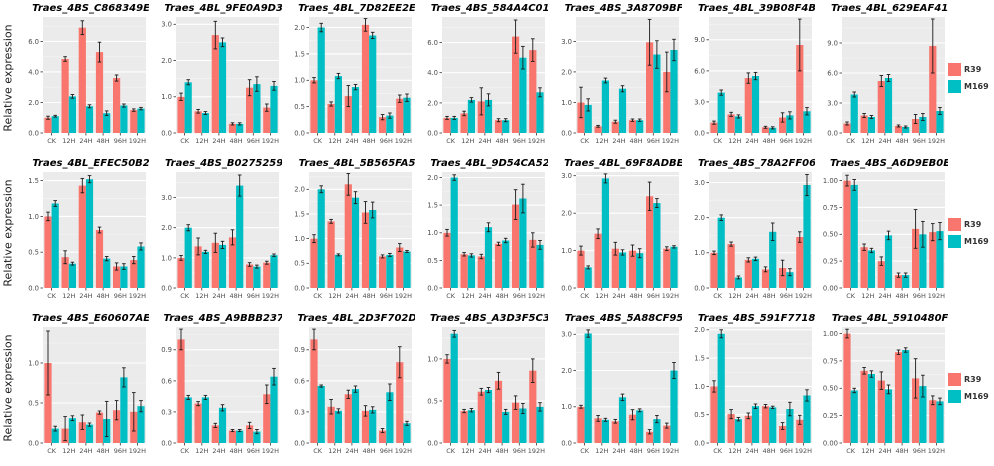 The width and height of the screenshot is (994, 466). Describe the element at coordinates (33, 363) in the screenshot. I see `y-tick-label: 1.0` at that location.